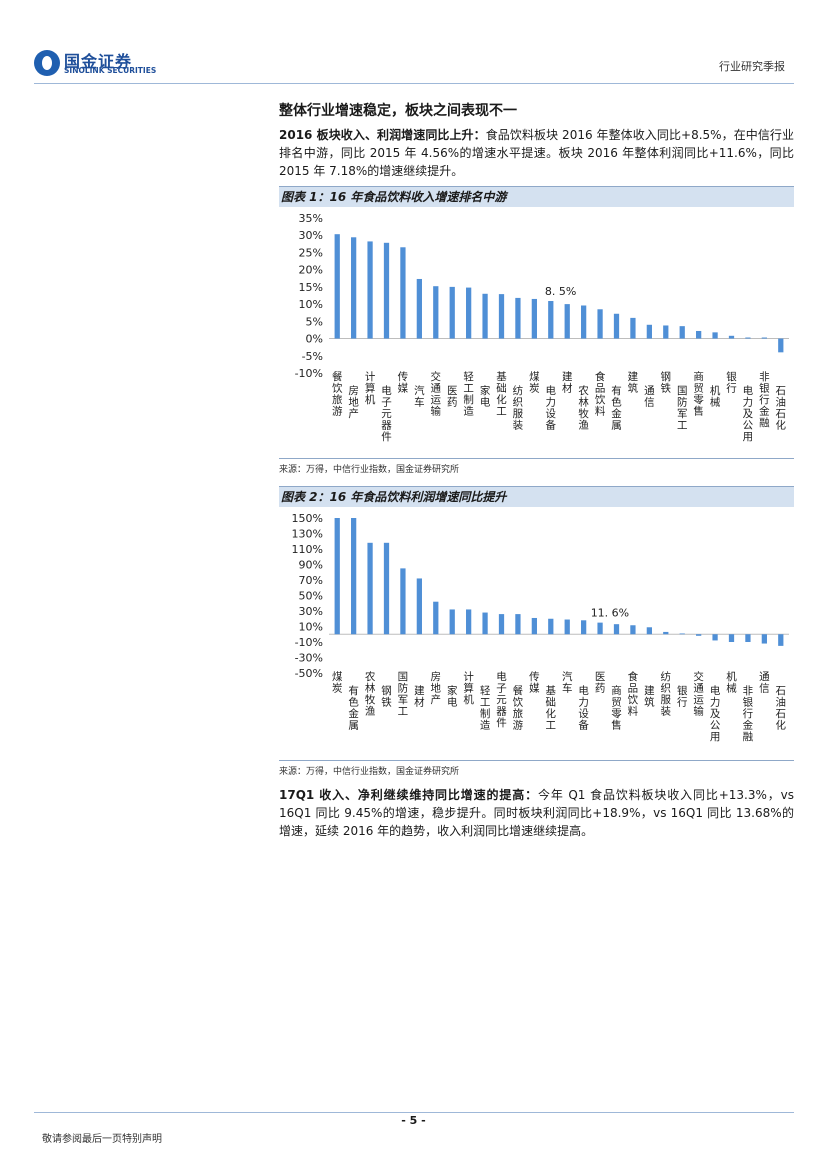  What do you see at coordinates (485, 623) in the screenshot?
I see `bar-轻工制造` at bounding box center [485, 623].